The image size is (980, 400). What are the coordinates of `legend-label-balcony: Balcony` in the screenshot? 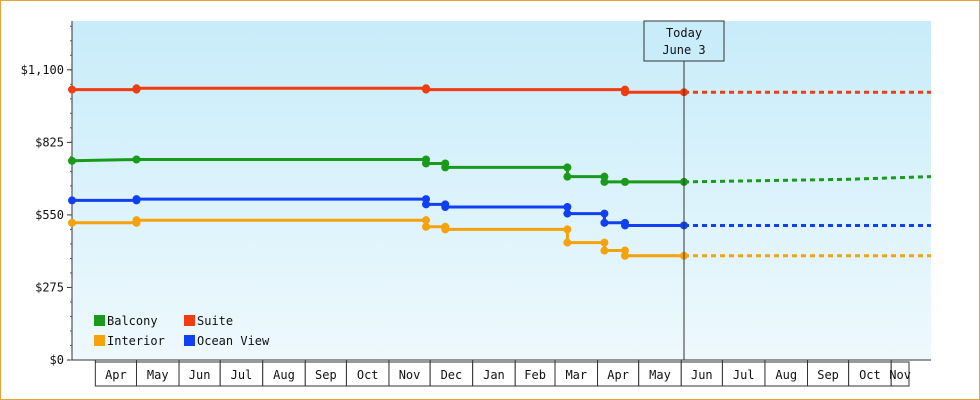 It's located at (132, 321).